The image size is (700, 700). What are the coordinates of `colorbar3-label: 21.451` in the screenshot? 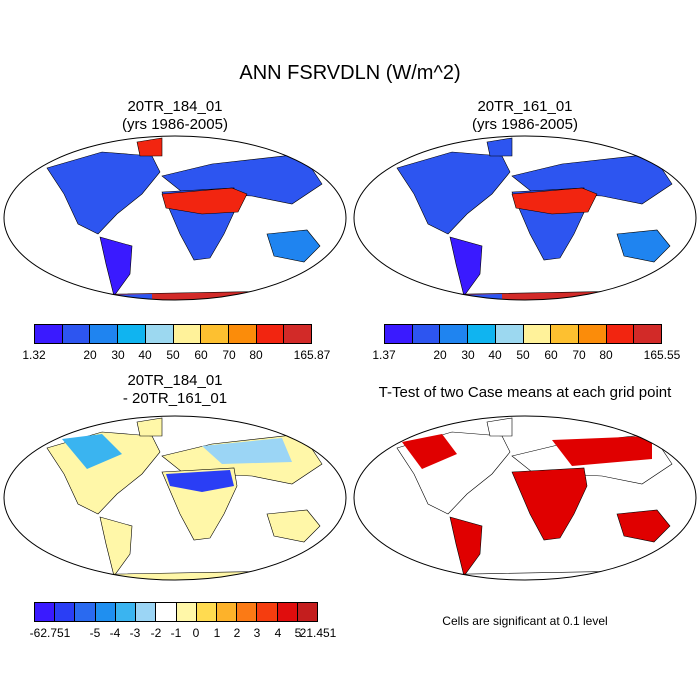 It's located at (318, 633).